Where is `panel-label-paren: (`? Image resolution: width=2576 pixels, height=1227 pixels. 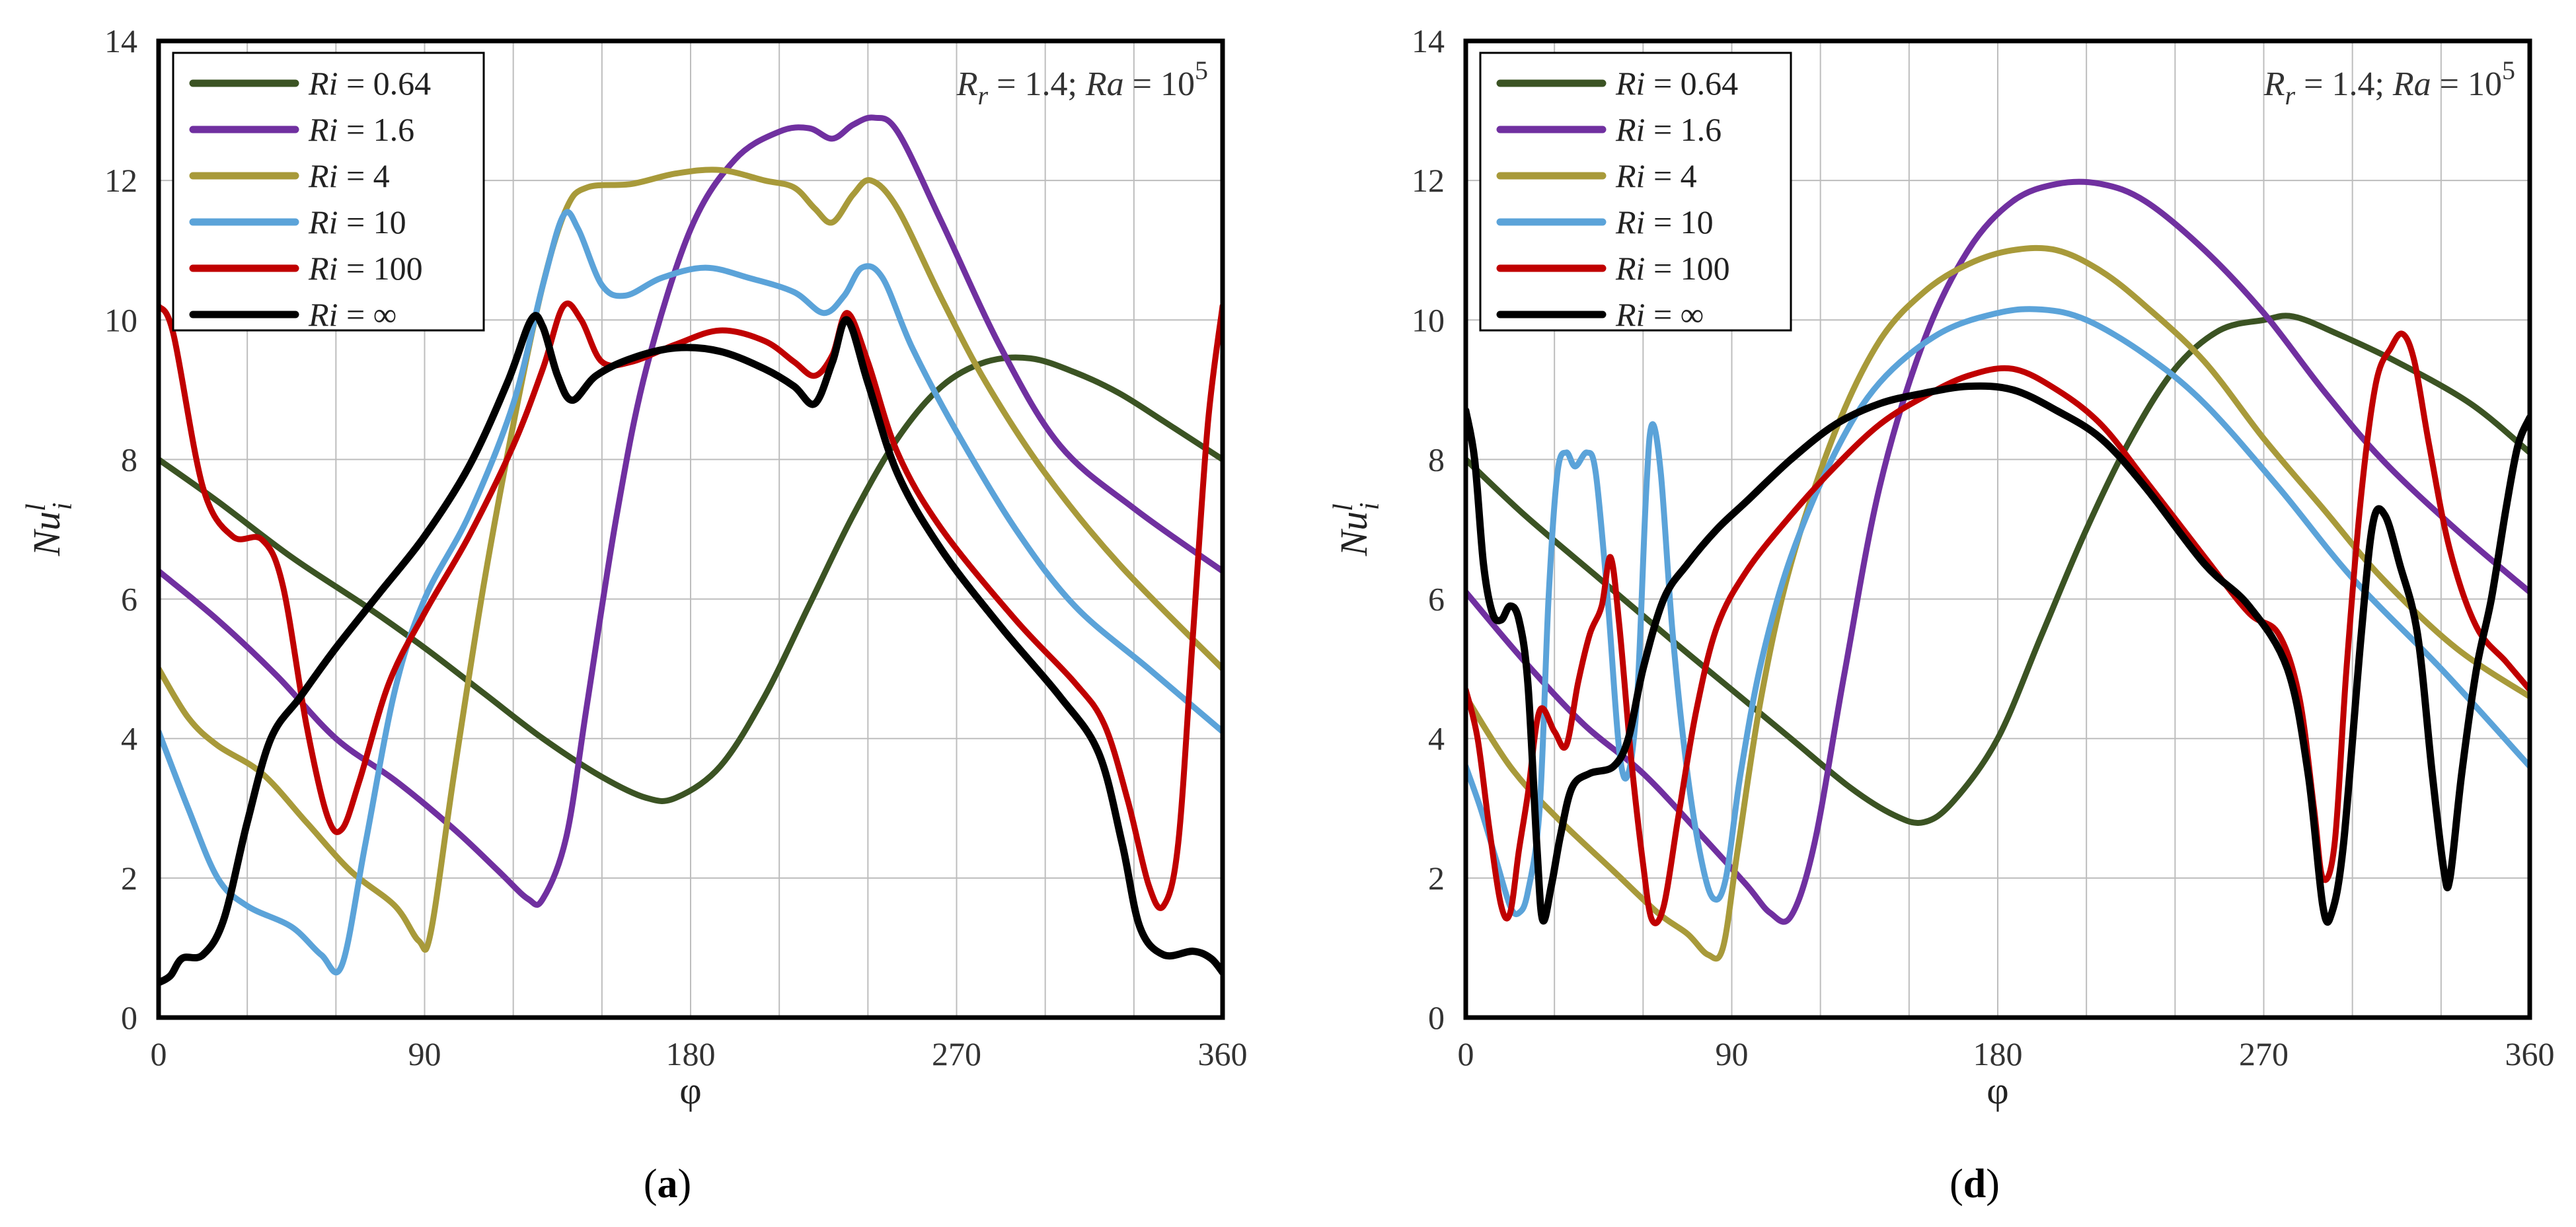
panel-label-paren: ( is located at coordinates (651, 1185).